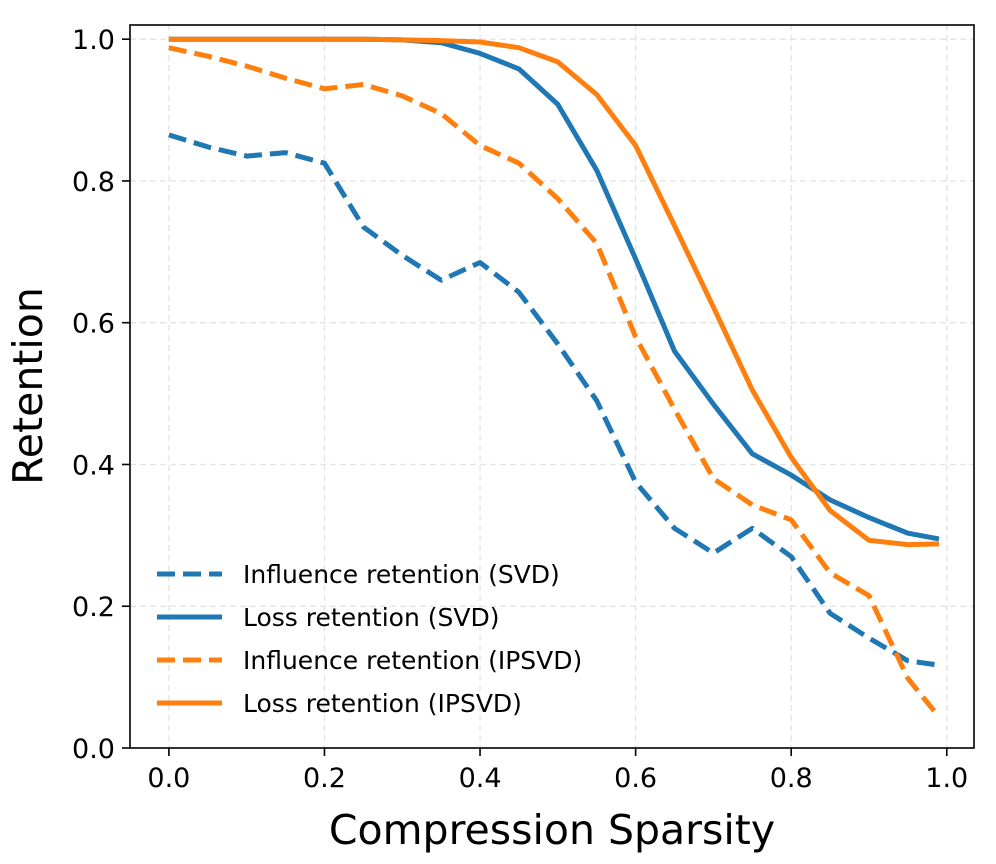  Describe the element at coordinates (93, 182) in the screenshot. I see `y-tick-label: 0.8` at that location.